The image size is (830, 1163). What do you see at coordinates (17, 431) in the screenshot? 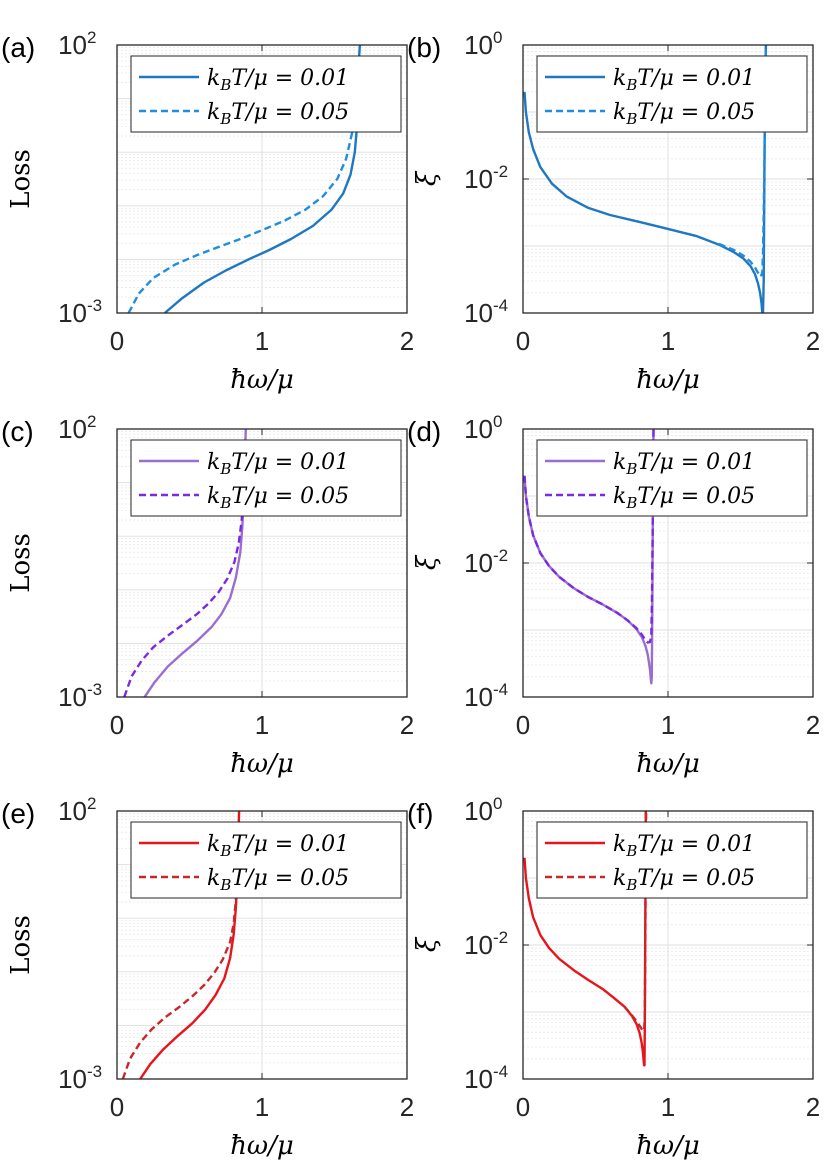
I see `panel-label: (c)` at bounding box center [17, 431].